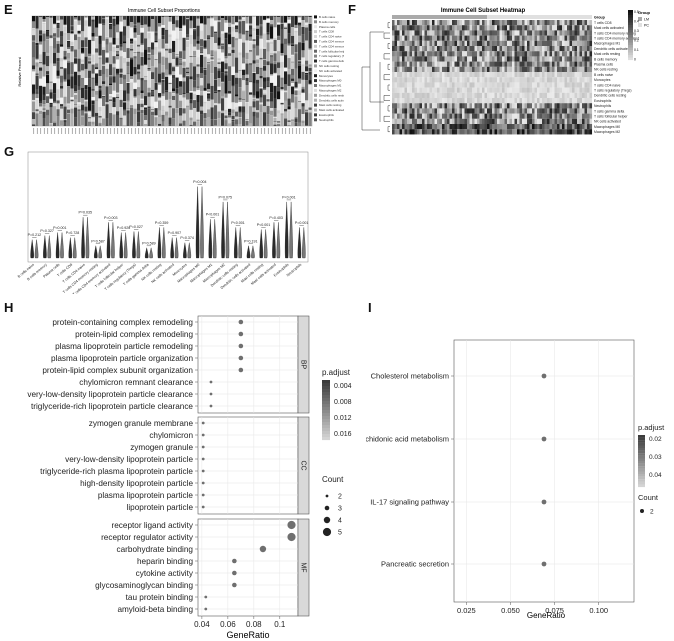  What do you see at coordinates (226, 197) in the screenshot?
I see `pvalue-label: P=0.075` at bounding box center [226, 197].